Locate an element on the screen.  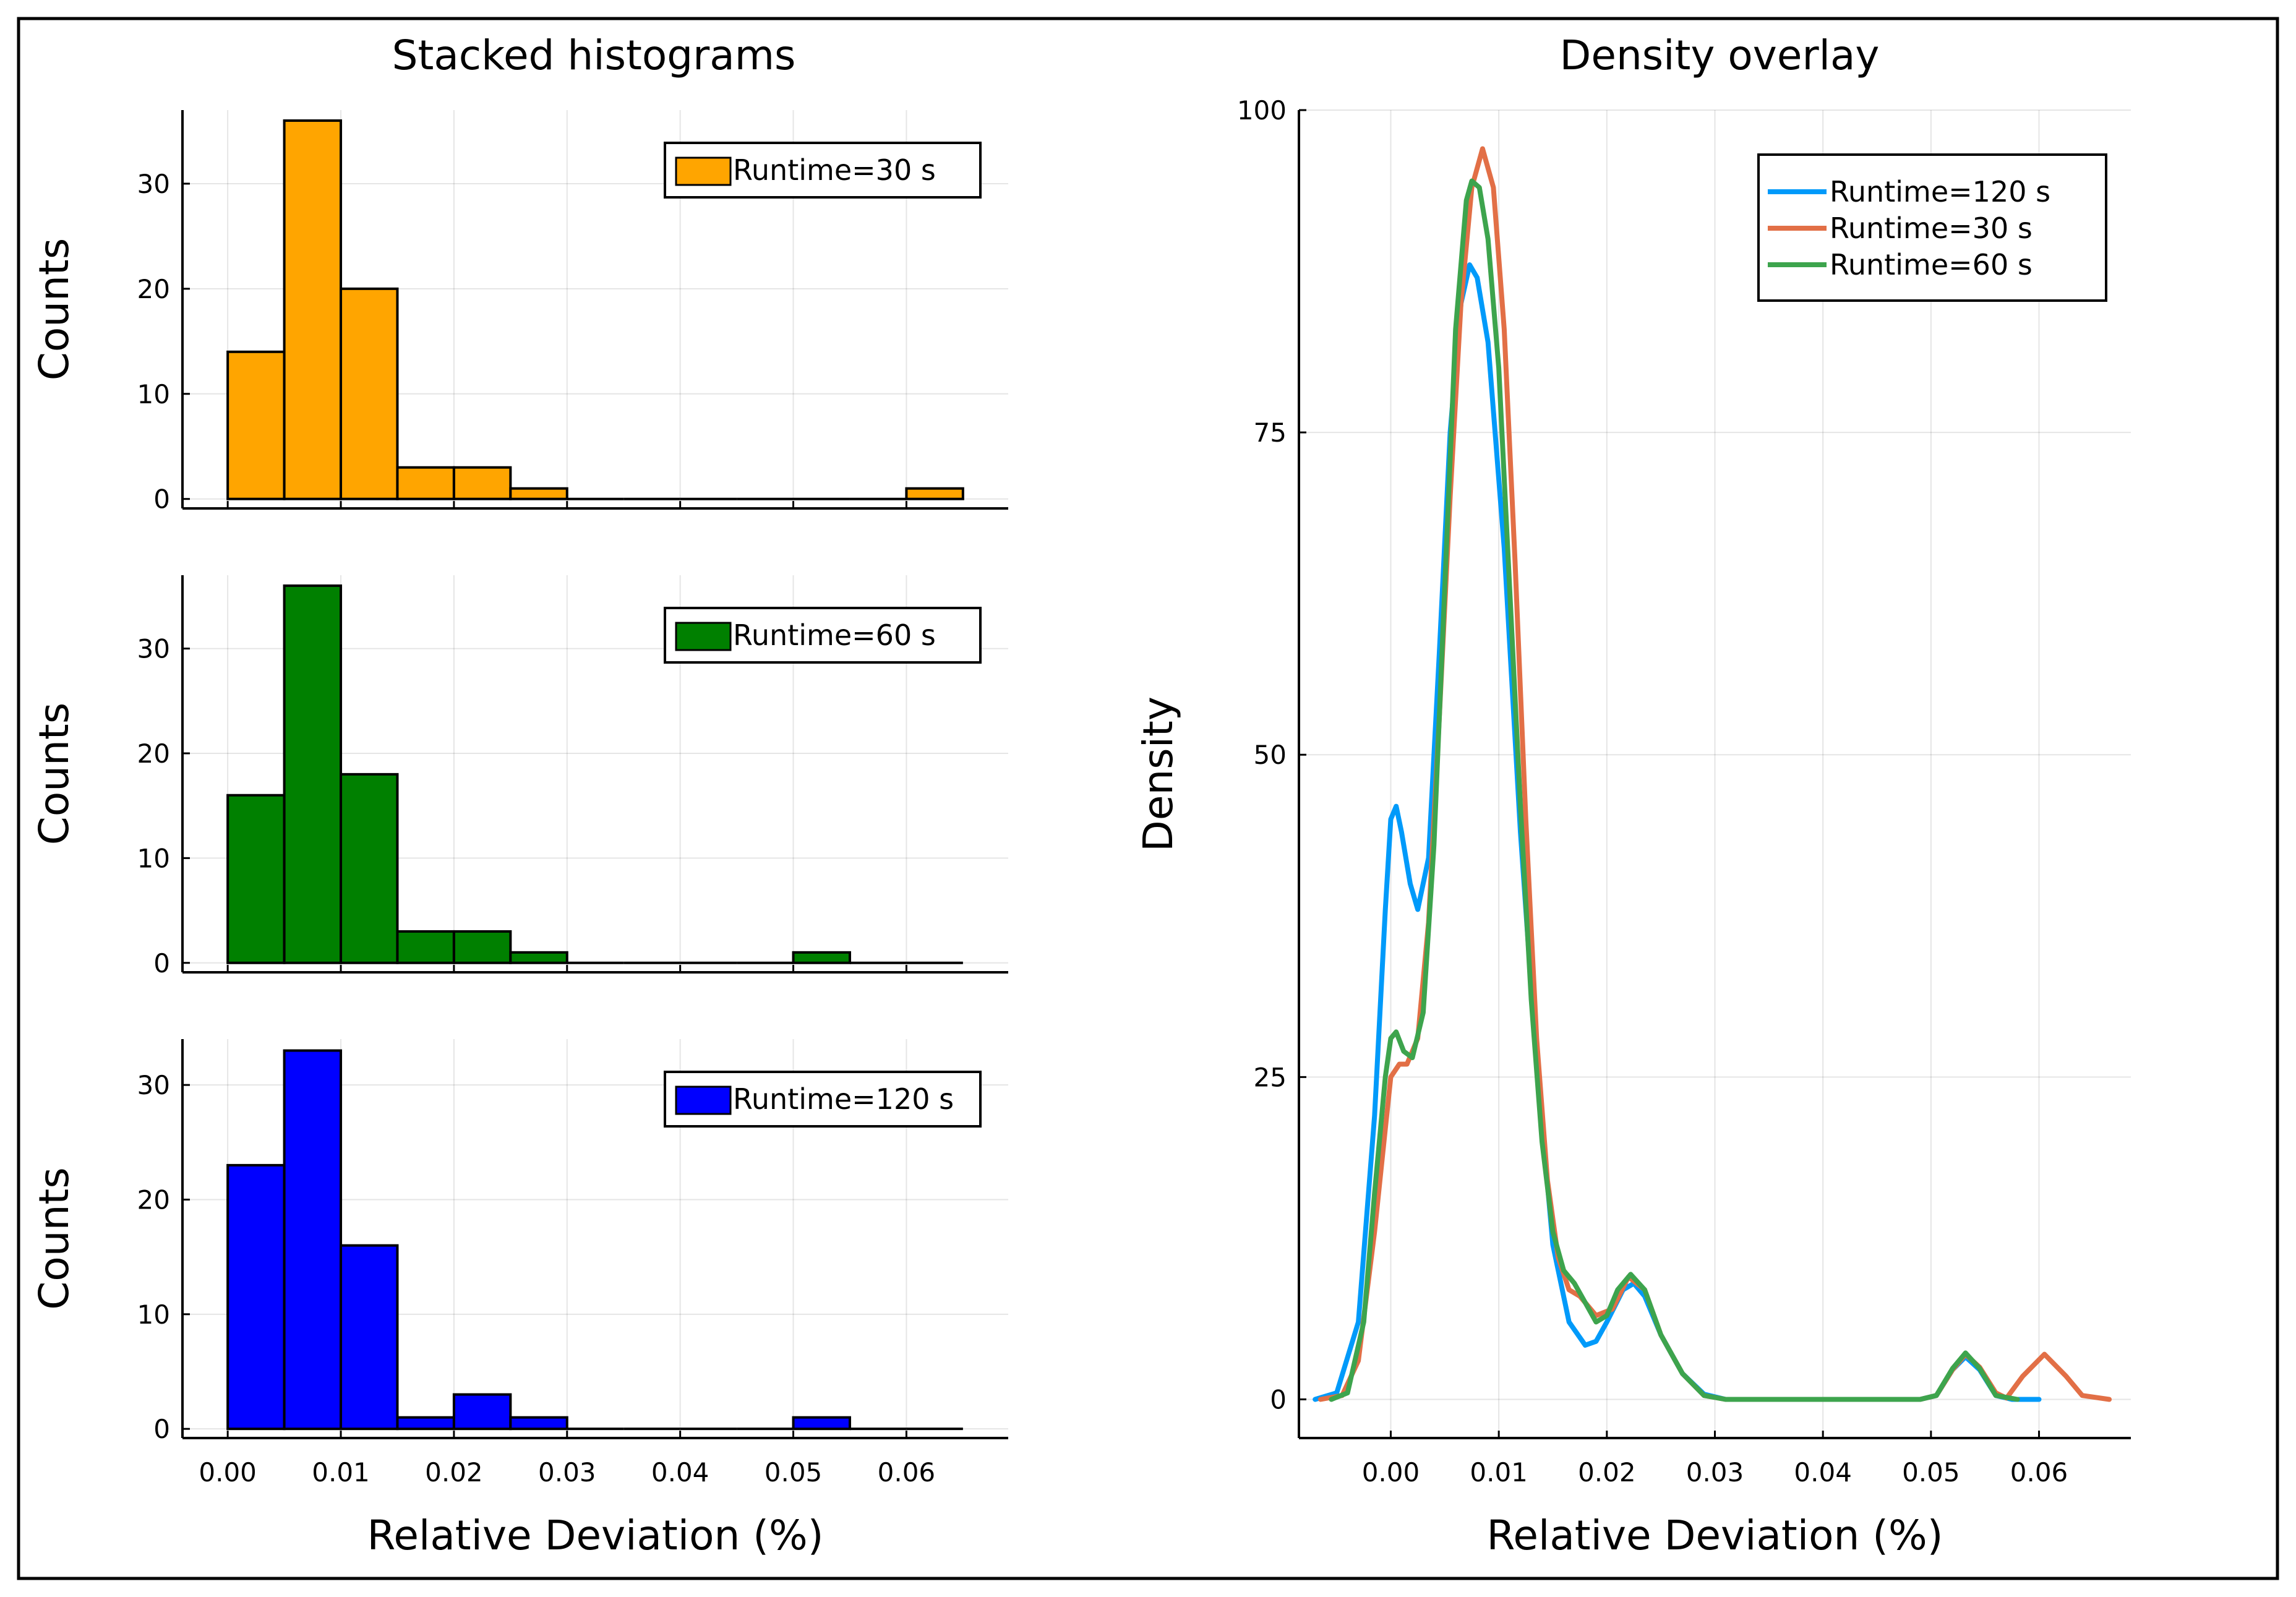
histogram-panel-runtime-30-s: 0 10 20 30 Counts Runtime=30 s is located at coordinates (519, 312).